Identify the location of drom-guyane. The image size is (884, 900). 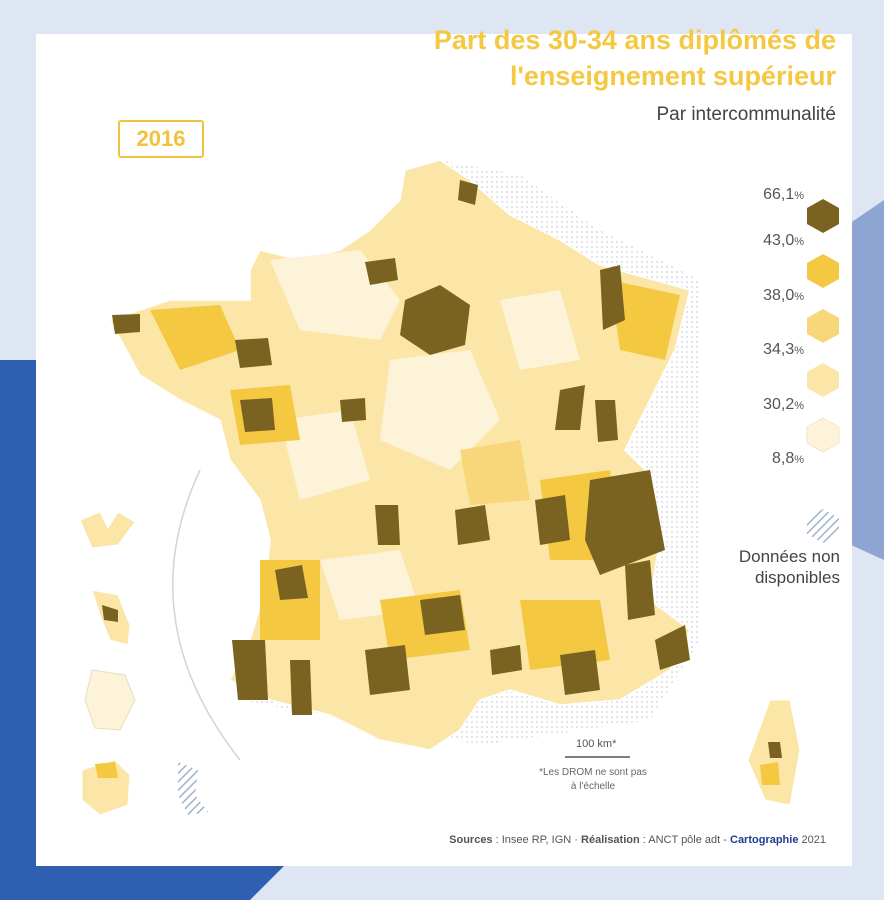
(110, 700).